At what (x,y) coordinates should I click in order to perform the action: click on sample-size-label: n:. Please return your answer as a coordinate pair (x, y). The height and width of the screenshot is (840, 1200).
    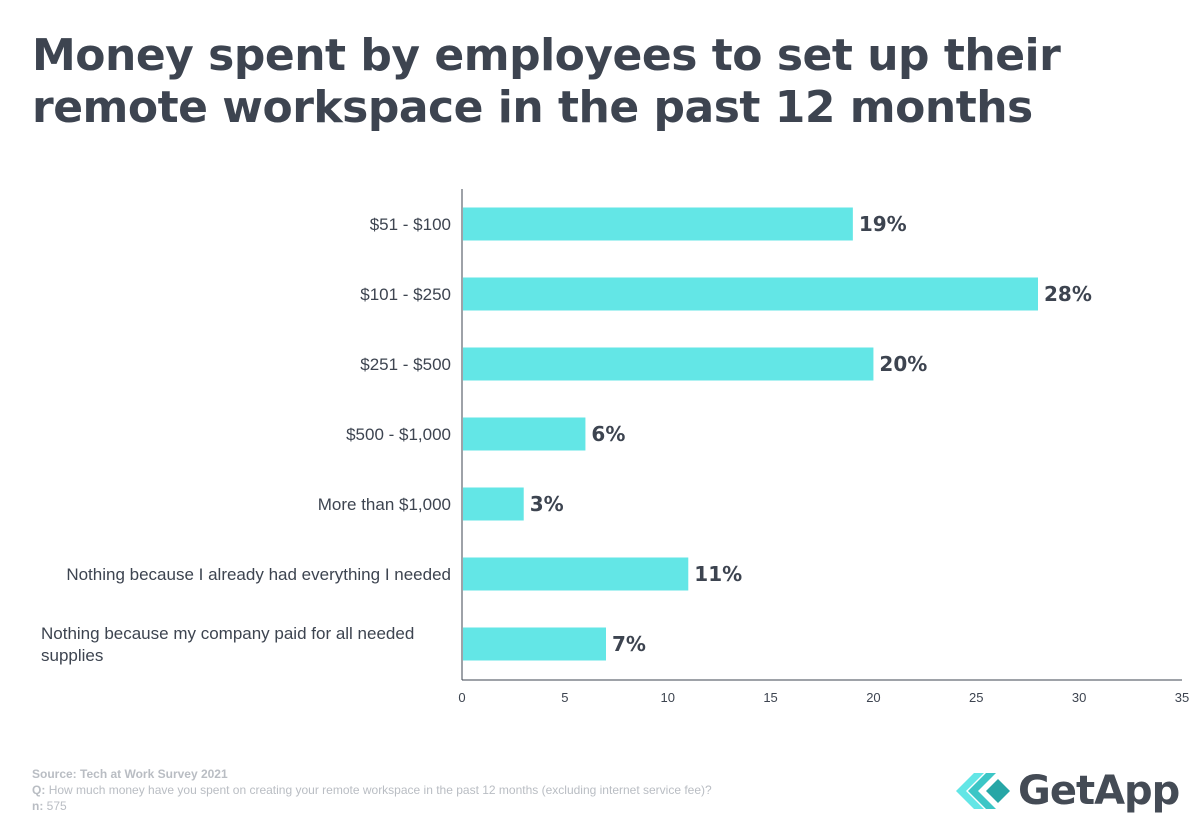
    Looking at the image, I should click on (38, 806).